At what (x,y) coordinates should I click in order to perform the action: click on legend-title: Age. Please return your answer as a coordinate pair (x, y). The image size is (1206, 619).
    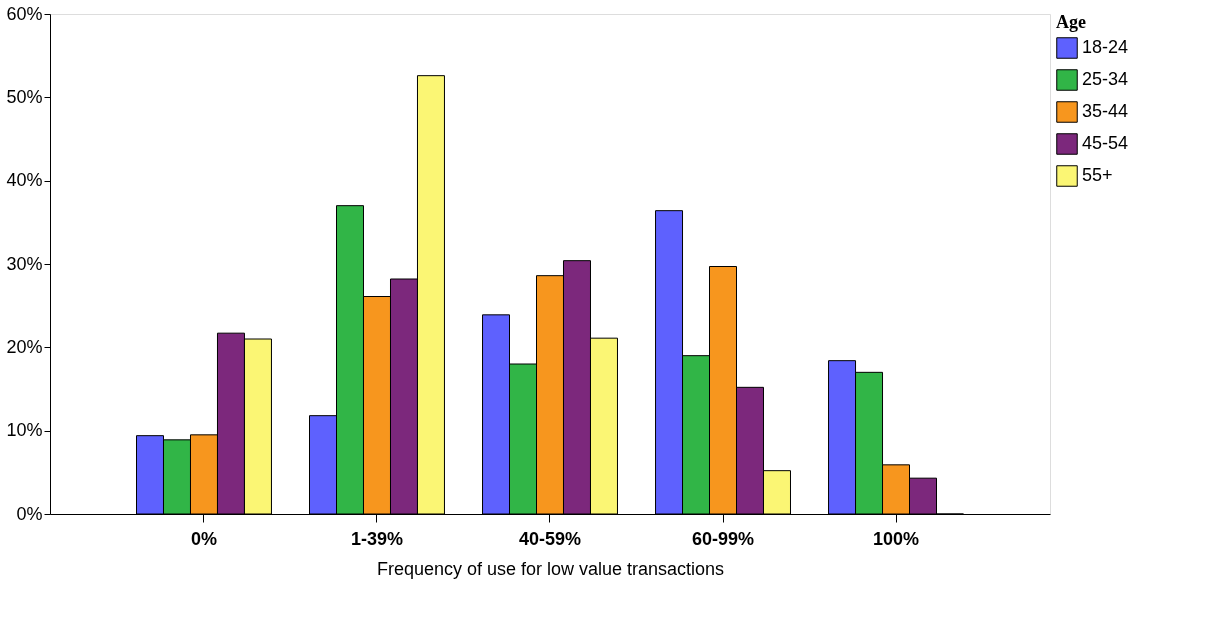
    Looking at the image, I should click on (1071, 22).